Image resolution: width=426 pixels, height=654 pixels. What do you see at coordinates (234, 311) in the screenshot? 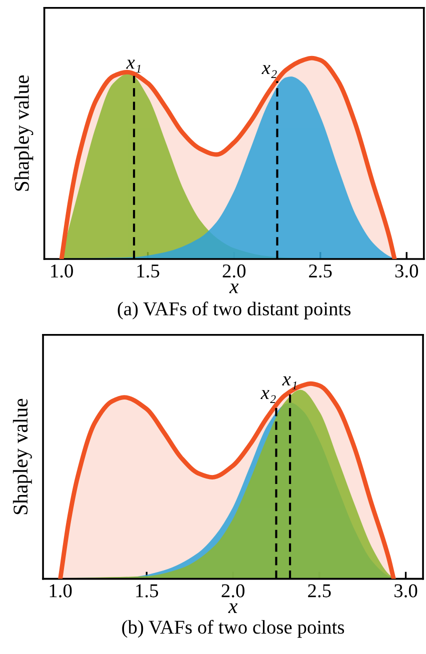
I see `text: (a) VAFs of two distant points` at bounding box center [234, 311].